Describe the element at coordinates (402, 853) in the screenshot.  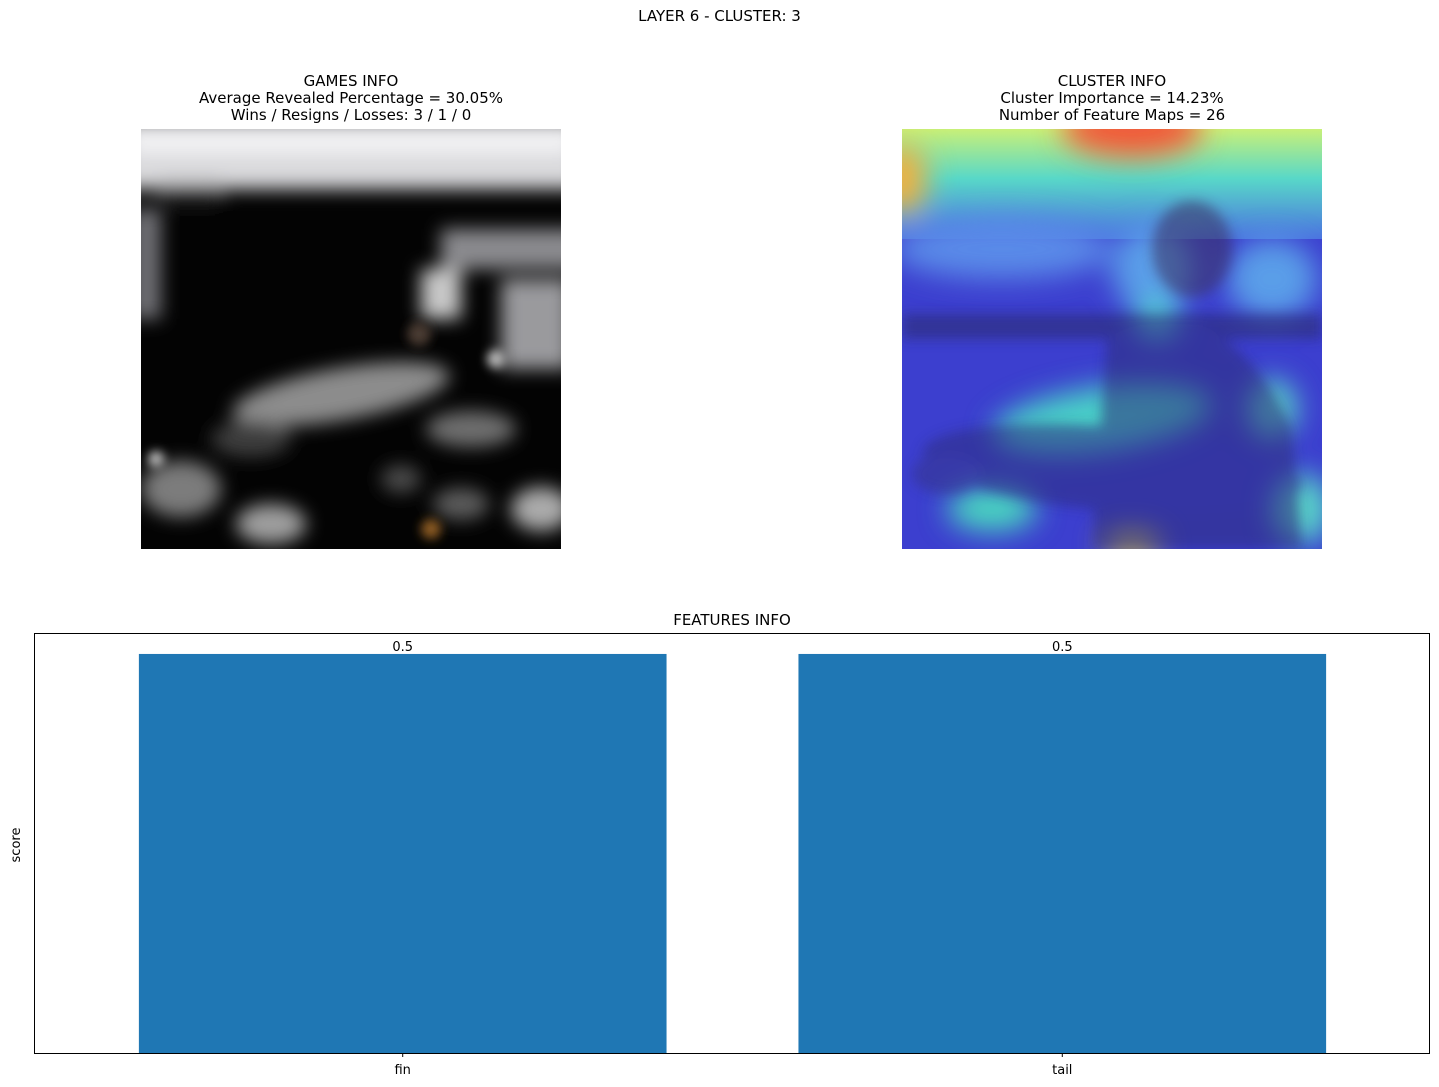
I see `bar-fin` at that location.